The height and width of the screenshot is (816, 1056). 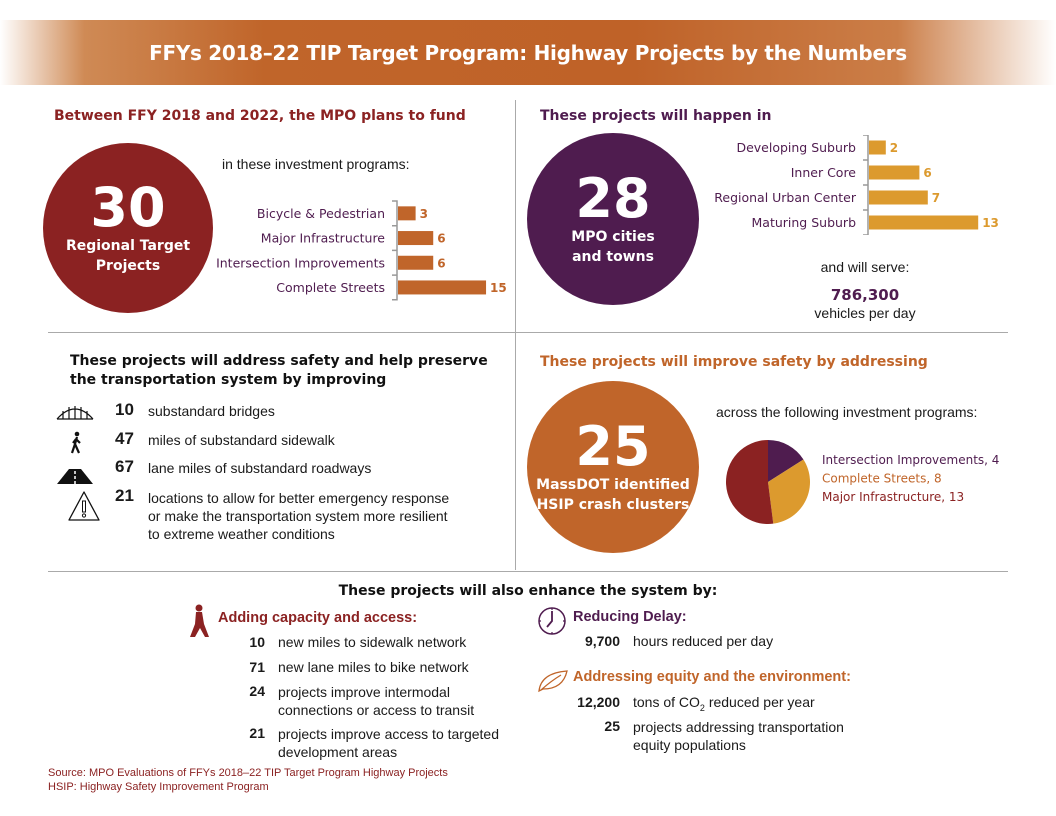 What do you see at coordinates (796, 147) in the screenshot?
I see `category-label: Developing Suburb` at bounding box center [796, 147].